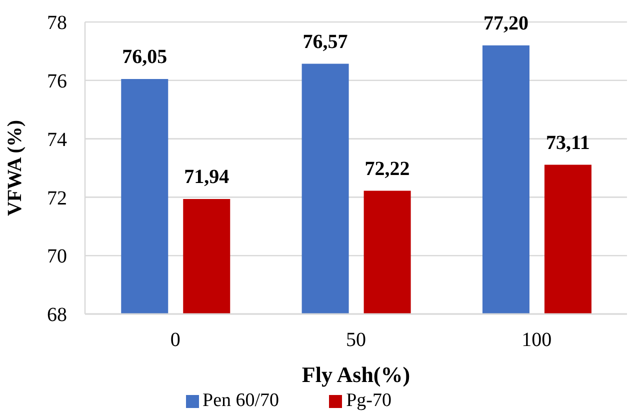 This screenshot has height=412, width=628. Describe the element at coordinates (241, 400) in the screenshot. I see `legend-label: Pen 60/70` at that location.